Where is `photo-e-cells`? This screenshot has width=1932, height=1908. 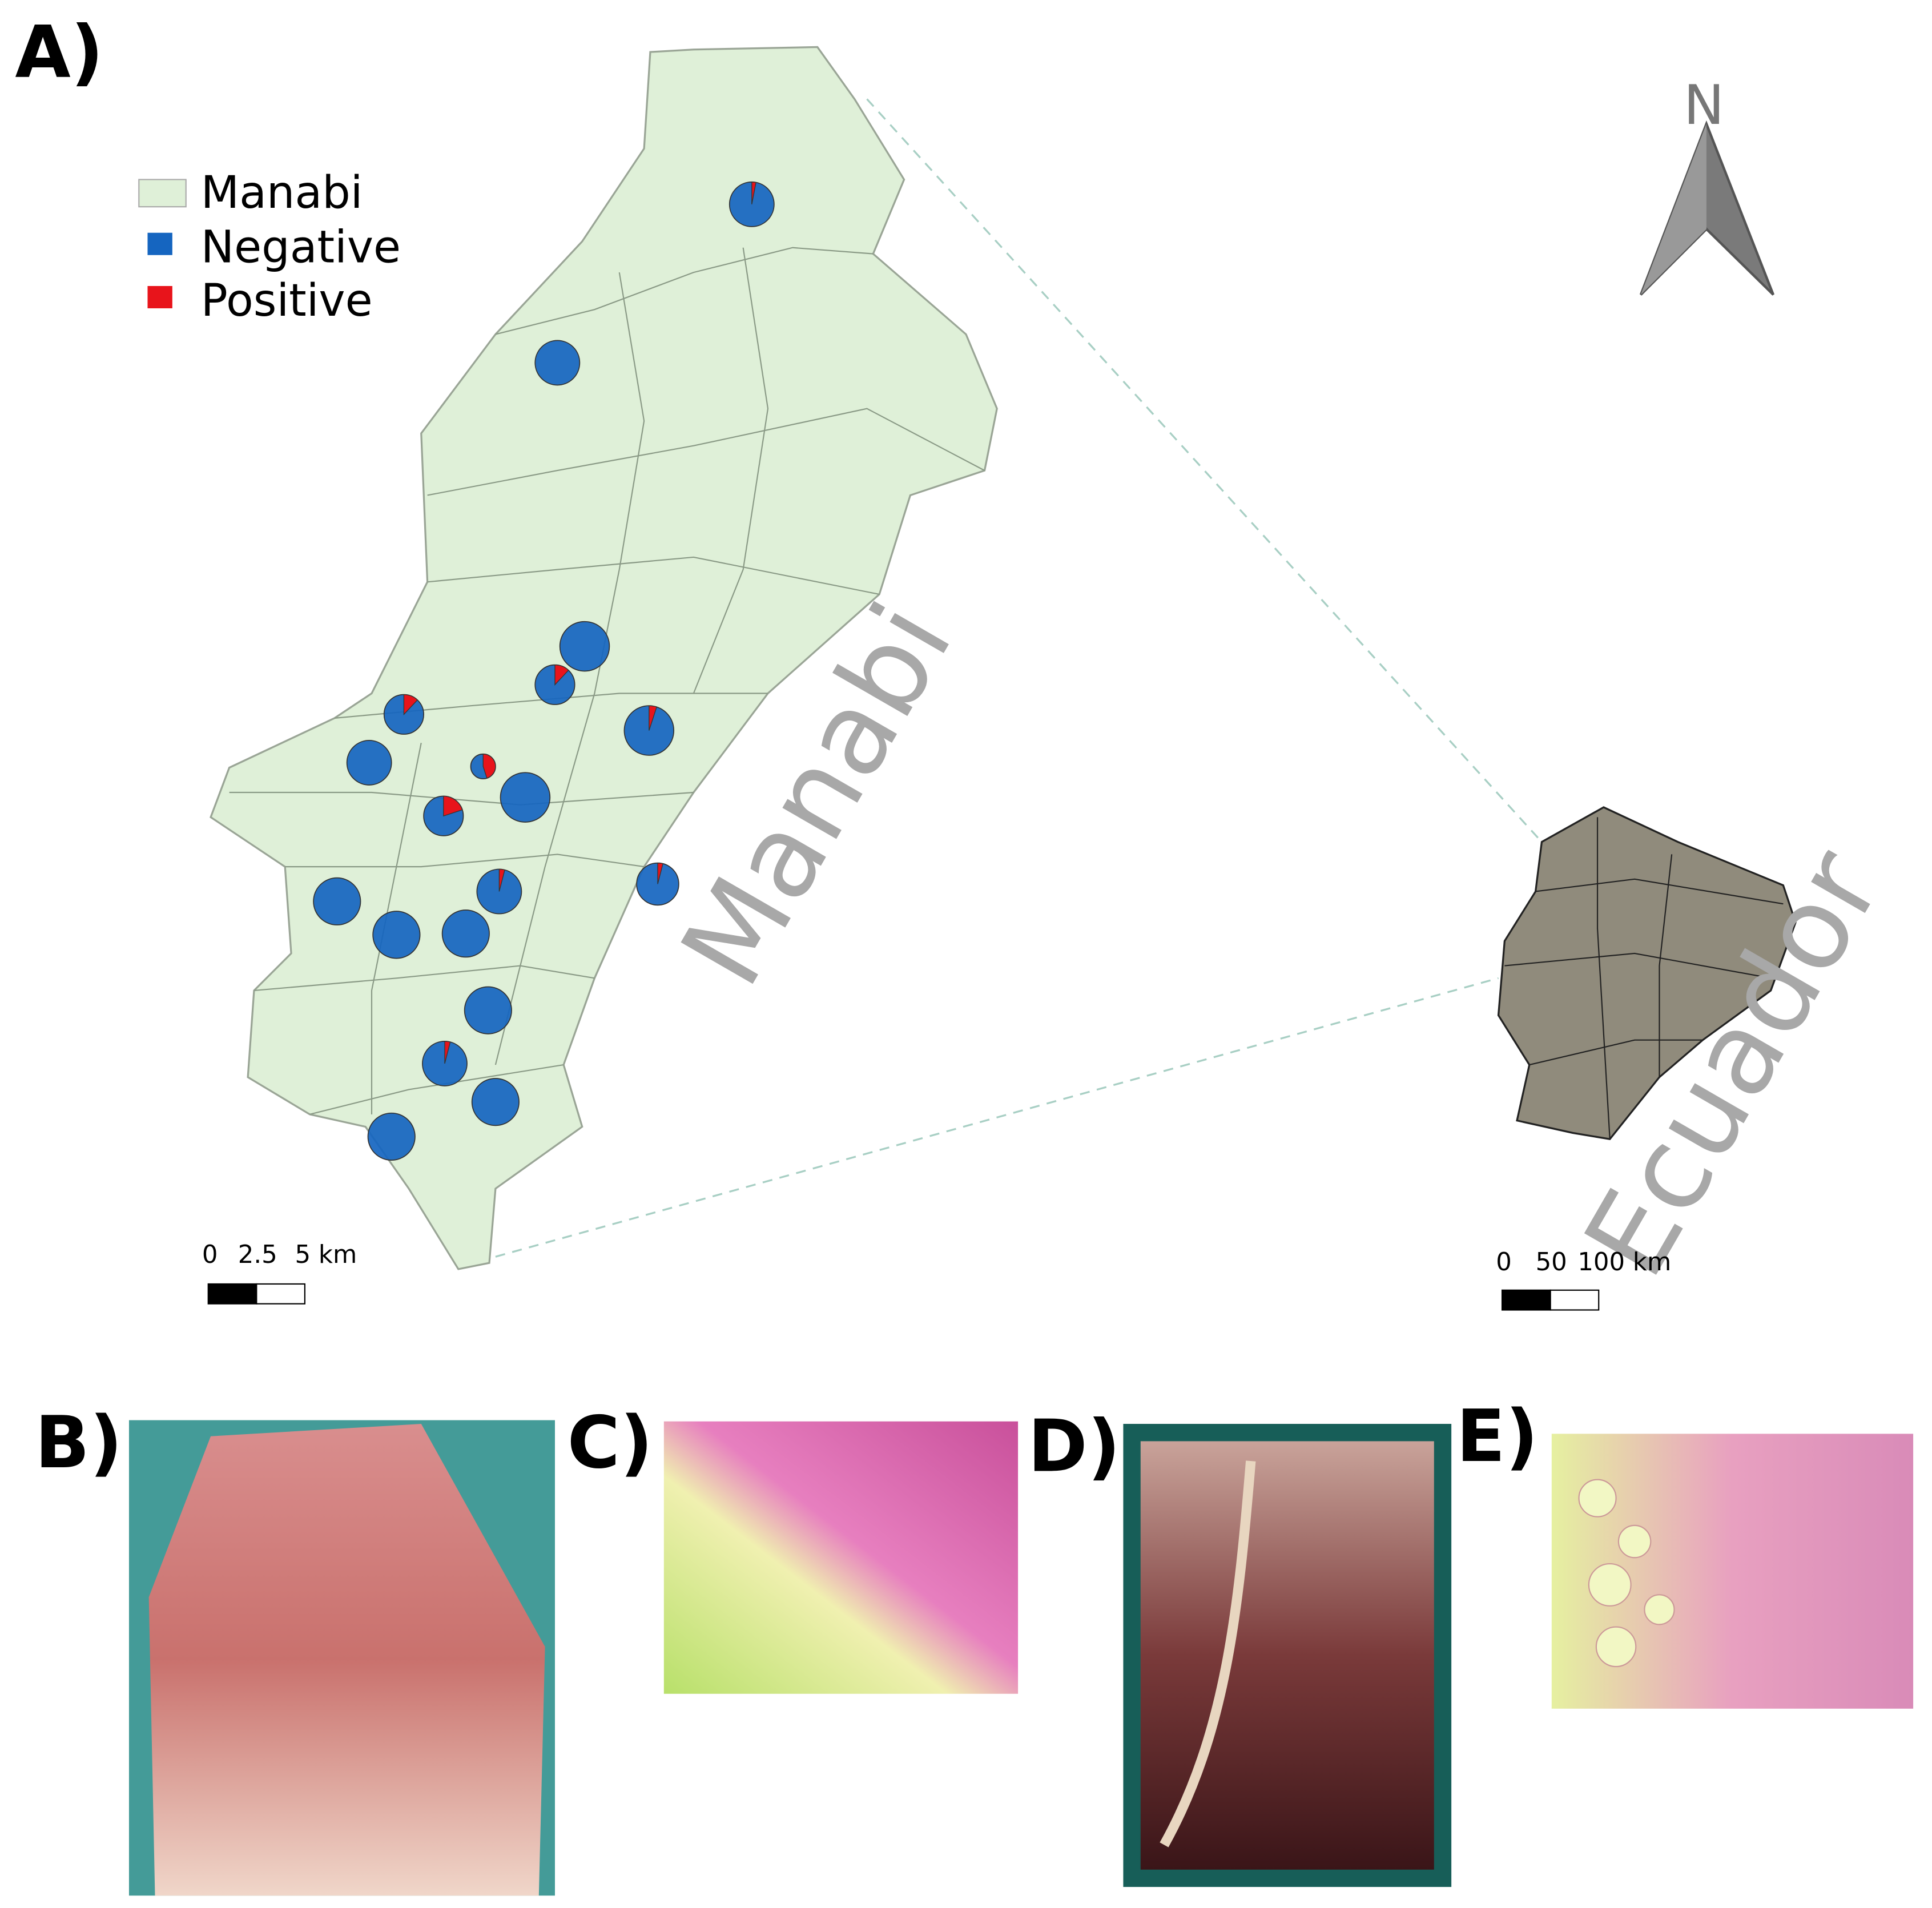 photo-e-cells is located at coordinates (1626, 1574).